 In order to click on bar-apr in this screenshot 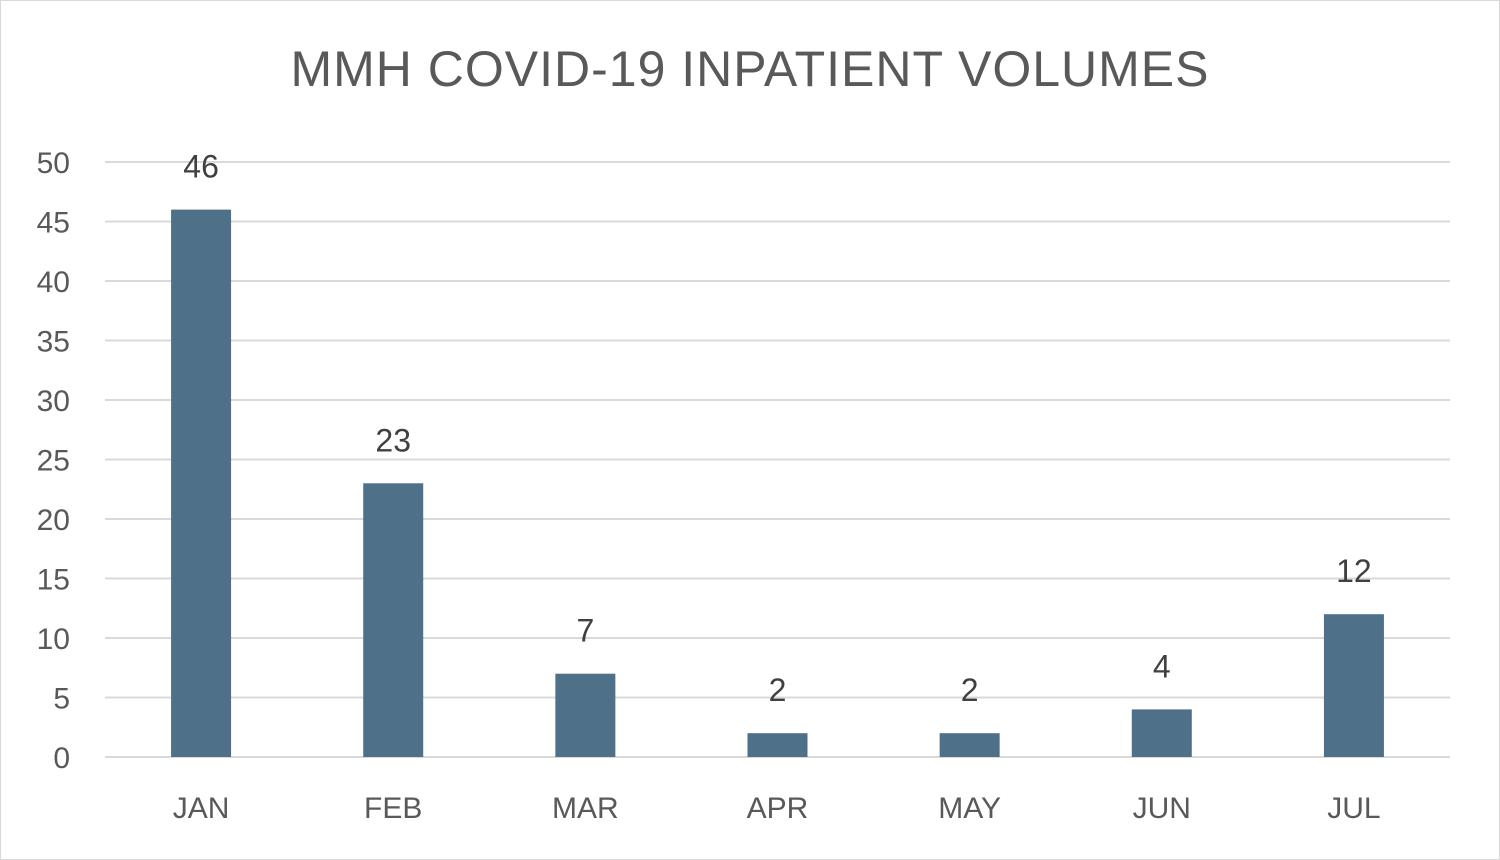, I will do `click(777, 745)`.